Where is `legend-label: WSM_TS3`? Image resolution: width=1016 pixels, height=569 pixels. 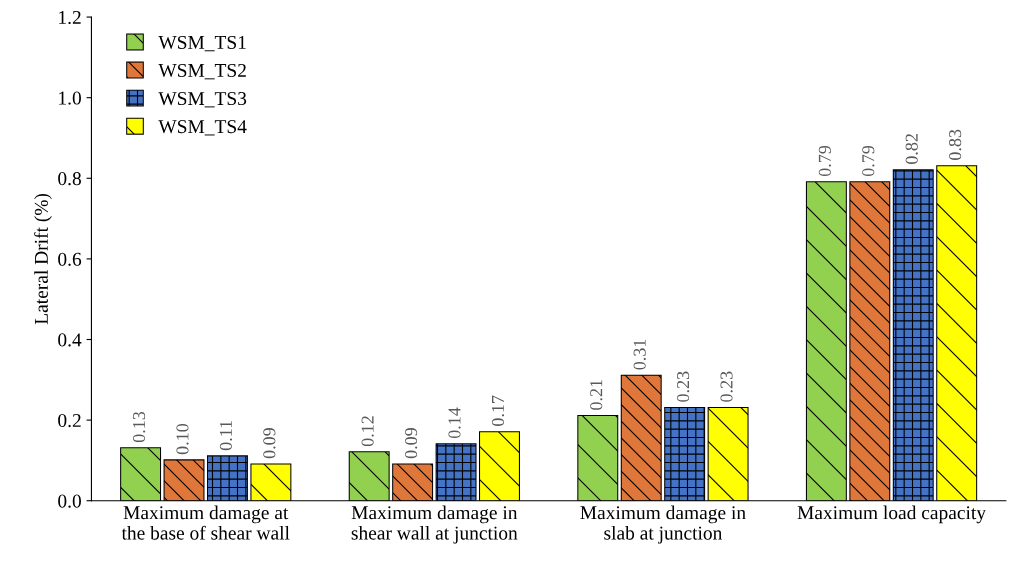
legend-label: WSM_TS3 is located at coordinates (202, 100).